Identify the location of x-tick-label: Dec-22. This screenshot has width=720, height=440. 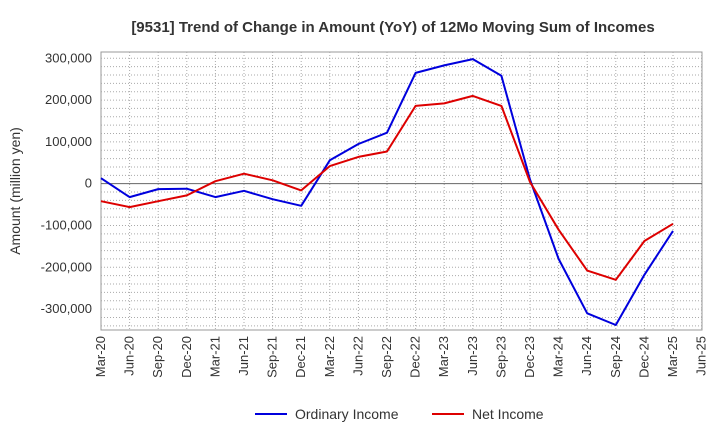
(415, 357).